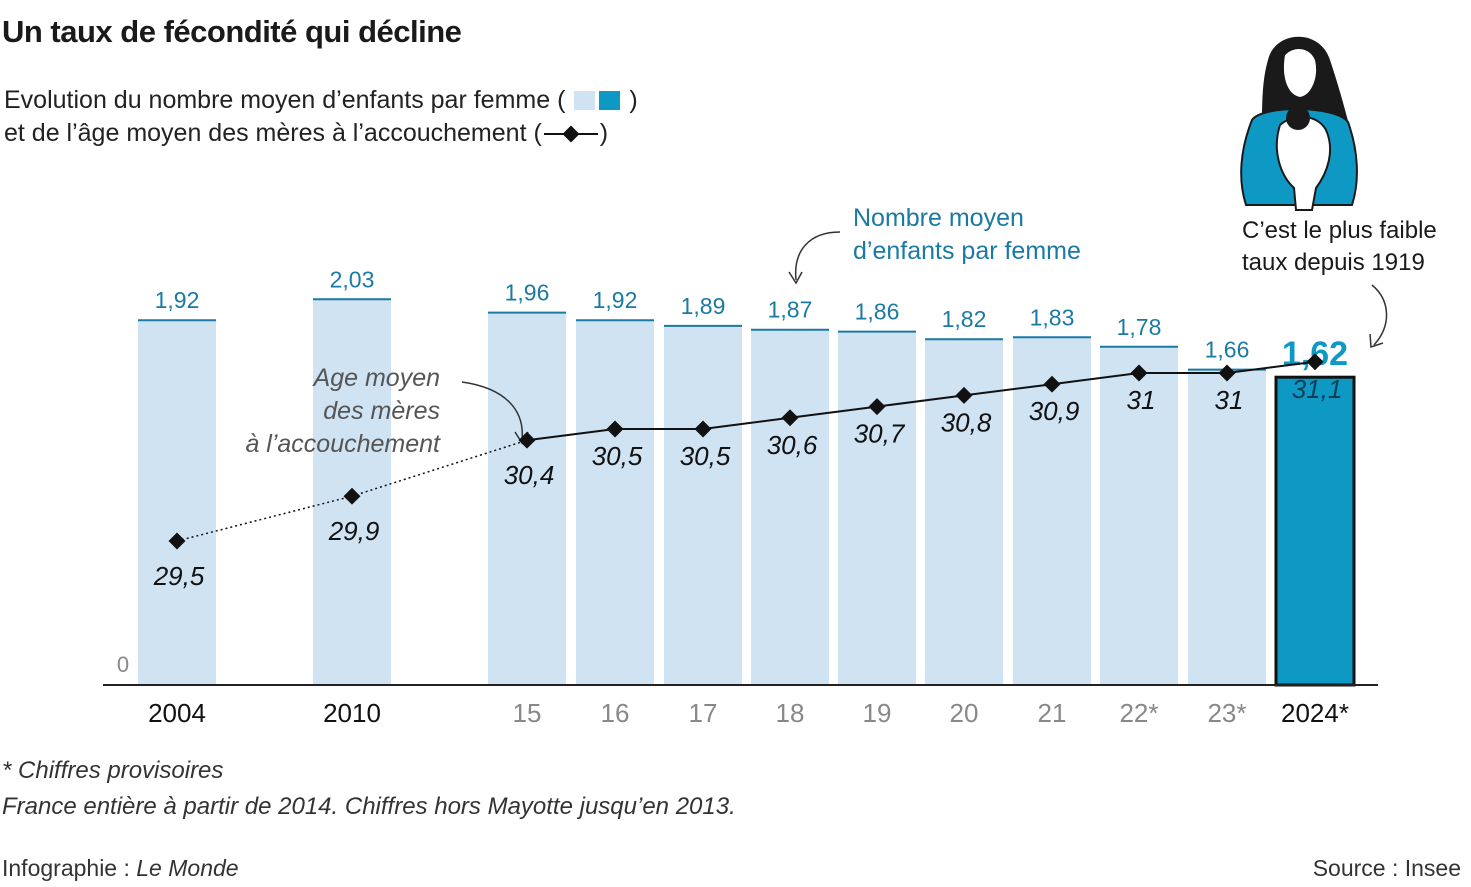 The height and width of the screenshot is (887, 1471). What do you see at coordinates (967, 235) in the screenshot?
I see `bars-series-label: Nombre moyen d’enfants par femme` at bounding box center [967, 235].